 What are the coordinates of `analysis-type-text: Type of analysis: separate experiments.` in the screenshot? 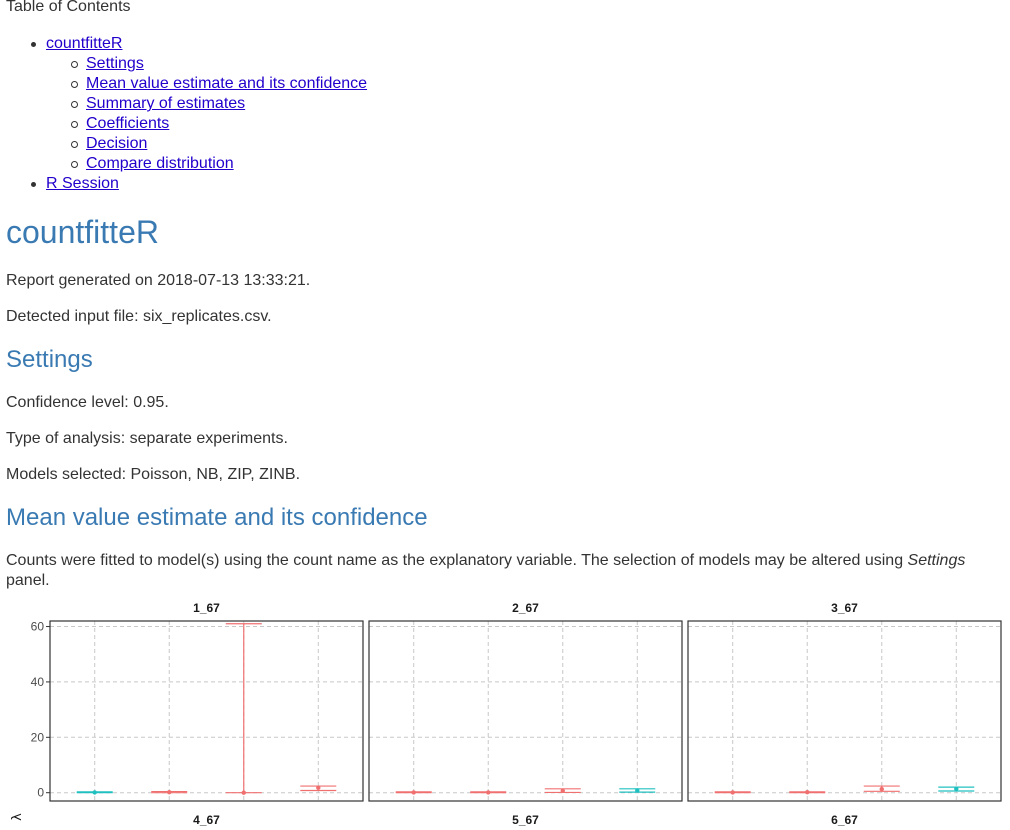 It's located at (147, 438).